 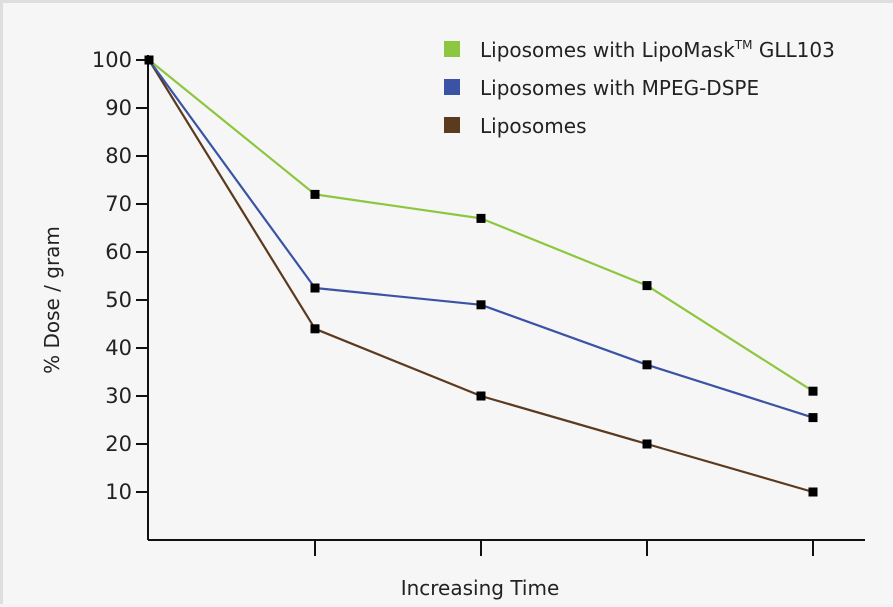 What do you see at coordinates (118, 492) in the screenshot?
I see `y-tick-label: 10` at bounding box center [118, 492].